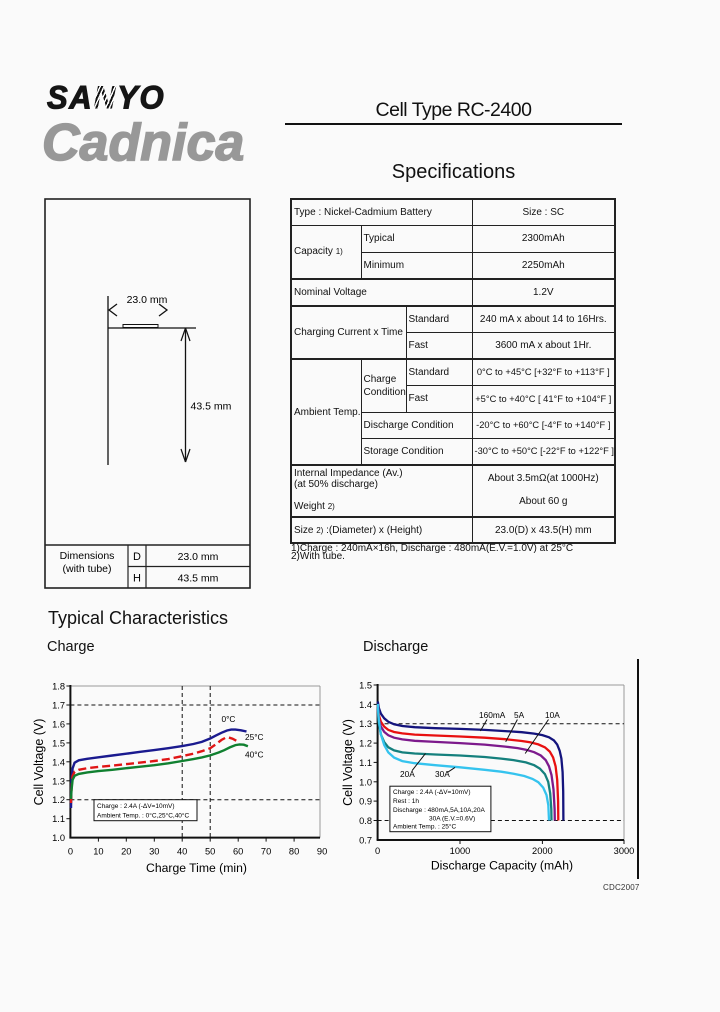 This screenshot has height=1012, width=720. Describe the element at coordinates (439, 810) in the screenshot. I see `svg-text: Discharge : 480mA,5A,10A,20A` at that location.